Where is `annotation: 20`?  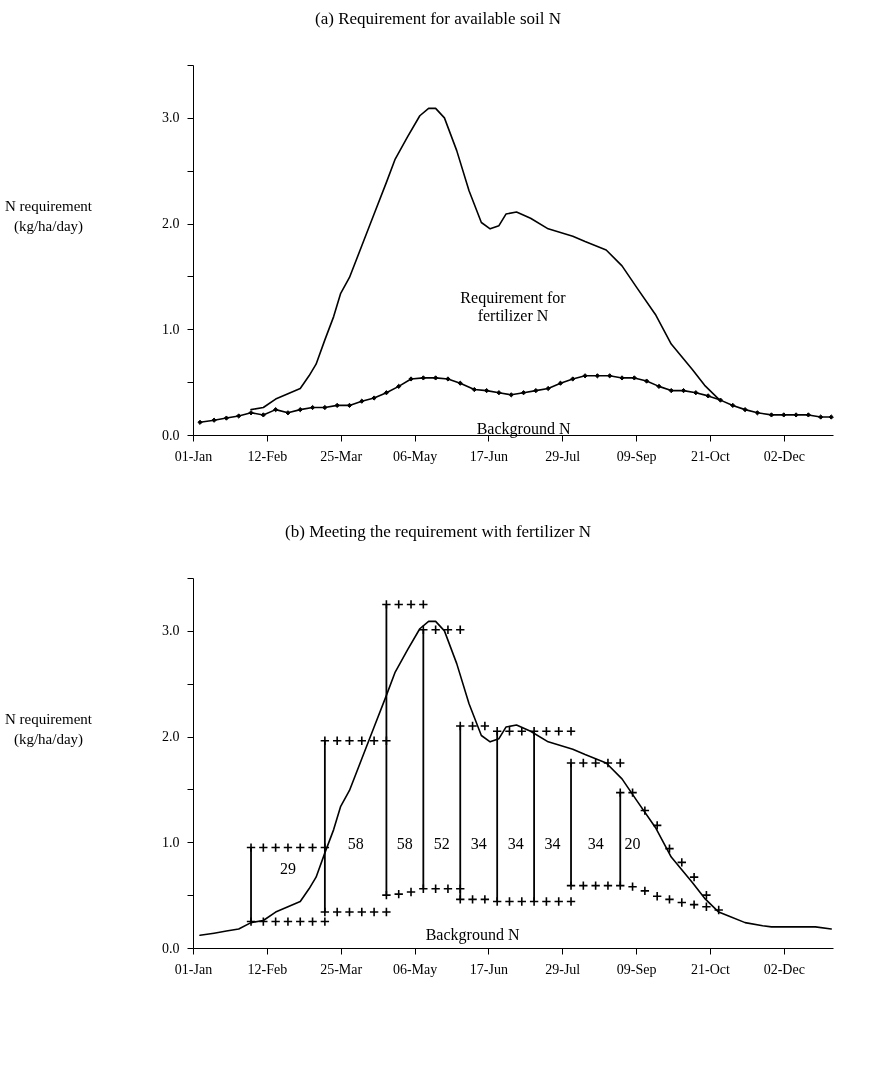 annotation: 20 is located at coordinates (632, 844).